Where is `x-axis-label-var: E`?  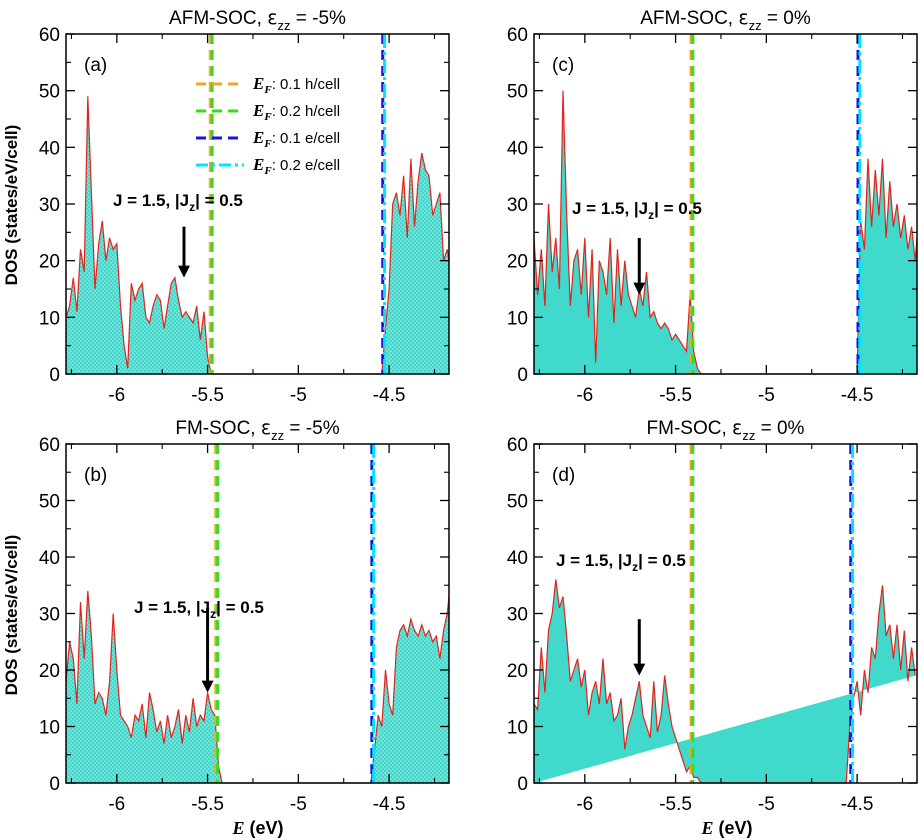
x-axis-label-var: E is located at coordinates (237, 828).